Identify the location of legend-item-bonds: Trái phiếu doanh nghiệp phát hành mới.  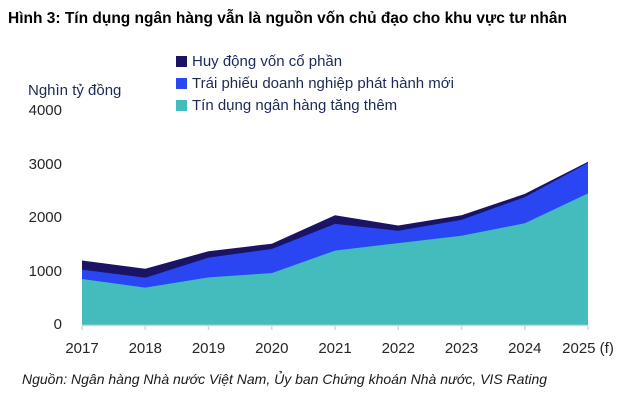
(315, 83).